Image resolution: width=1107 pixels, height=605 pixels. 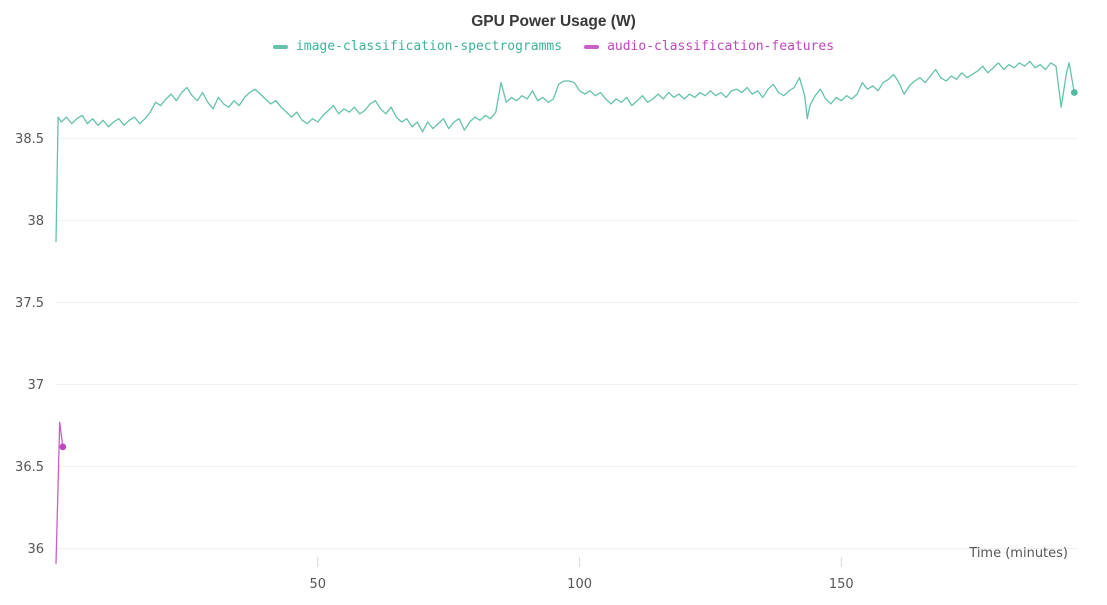 What do you see at coordinates (1018, 553) in the screenshot?
I see `x-axis-title: Time (minutes)` at bounding box center [1018, 553].